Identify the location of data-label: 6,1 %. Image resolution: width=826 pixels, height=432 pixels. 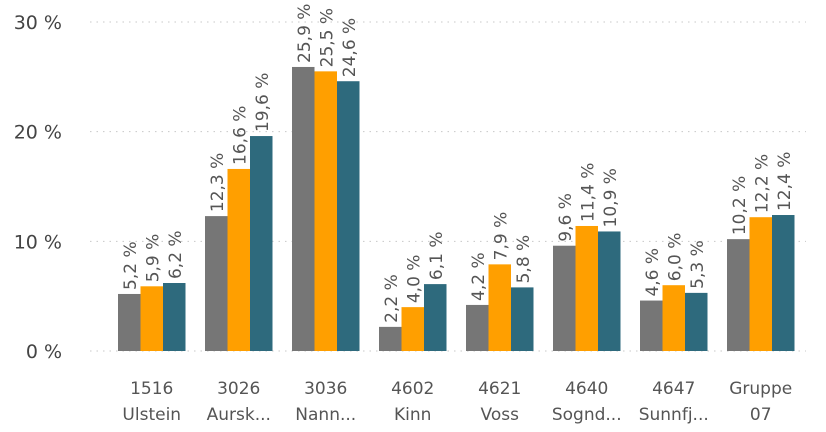
(437, 256).